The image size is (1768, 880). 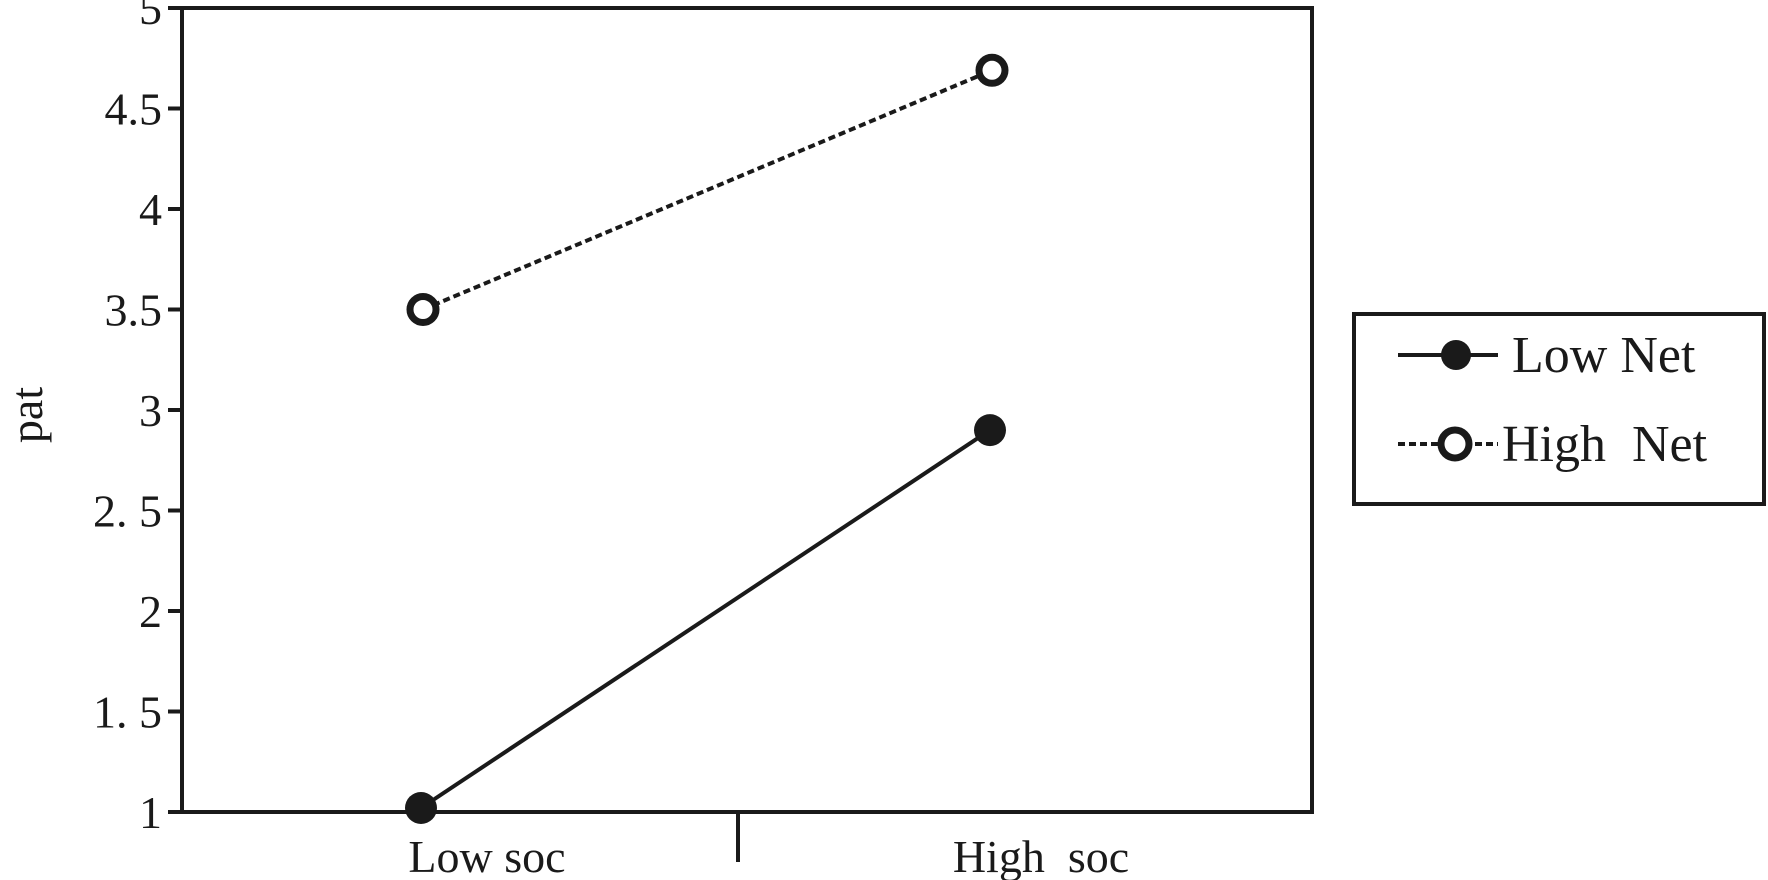 I want to click on legend-box, so click(x=1559, y=409).